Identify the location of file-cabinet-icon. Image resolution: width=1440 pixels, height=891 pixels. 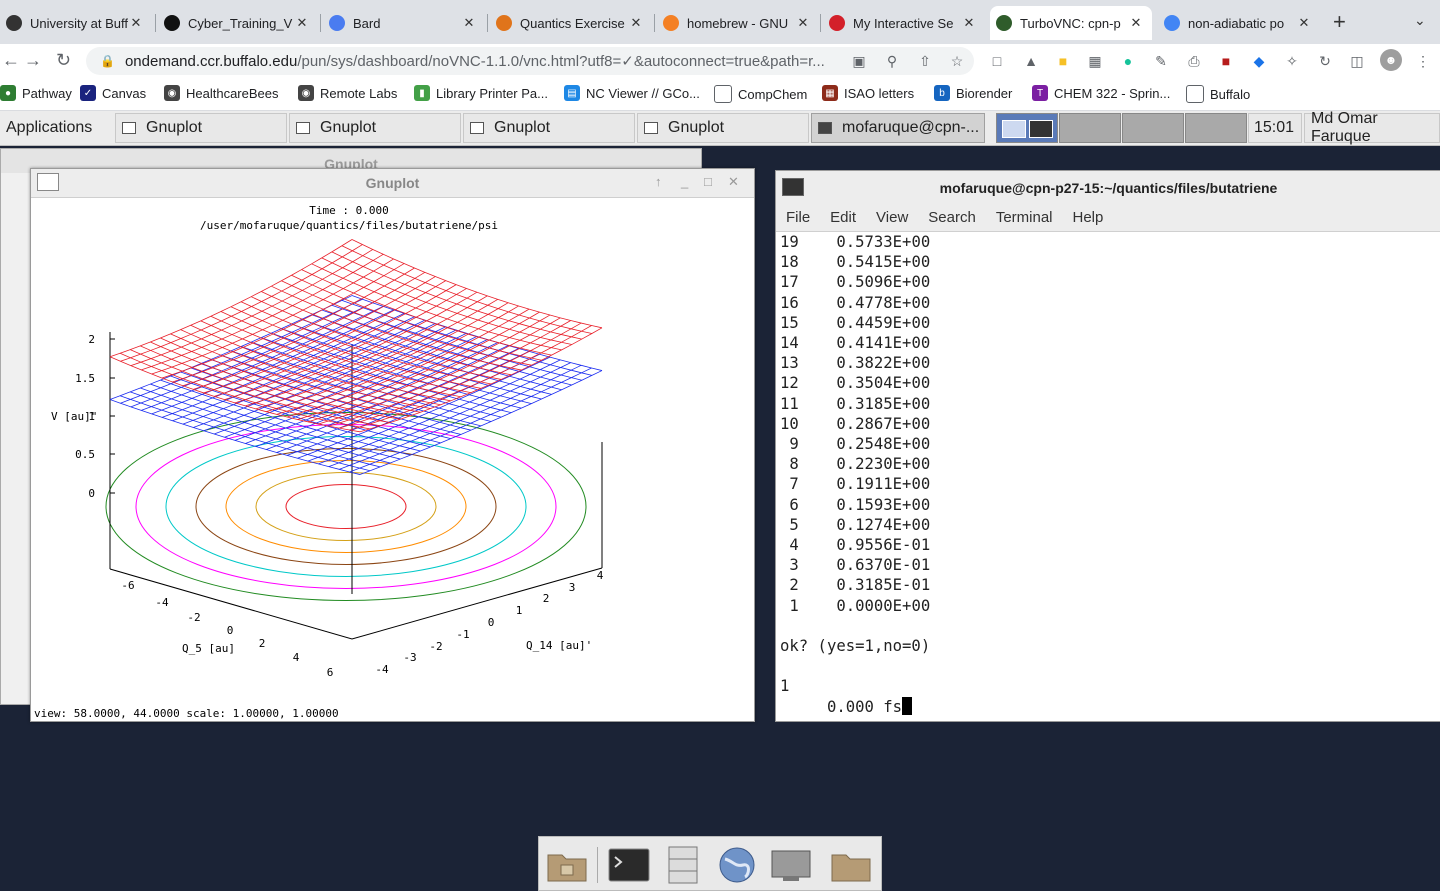
(683, 865).